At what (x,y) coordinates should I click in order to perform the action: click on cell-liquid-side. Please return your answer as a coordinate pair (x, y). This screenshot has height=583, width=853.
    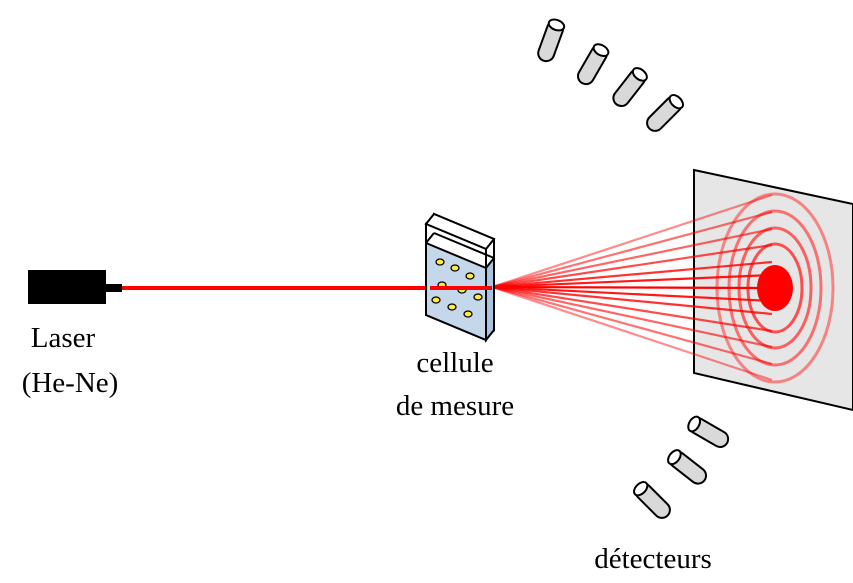
    Looking at the image, I should click on (490, 299).